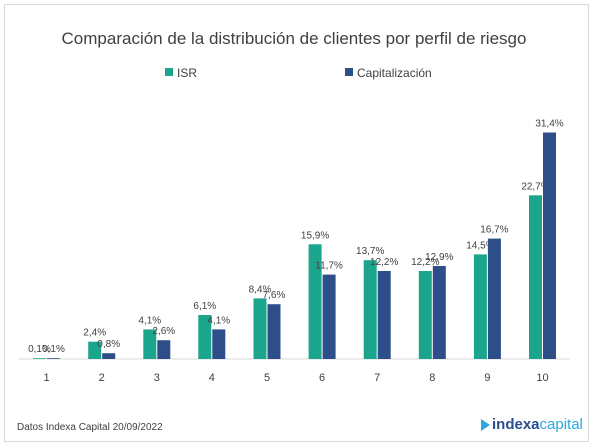 The height and width of the screenshot is (448, 595). I want to click on data-label-isr-4: 6,1%, so click(204, 306).